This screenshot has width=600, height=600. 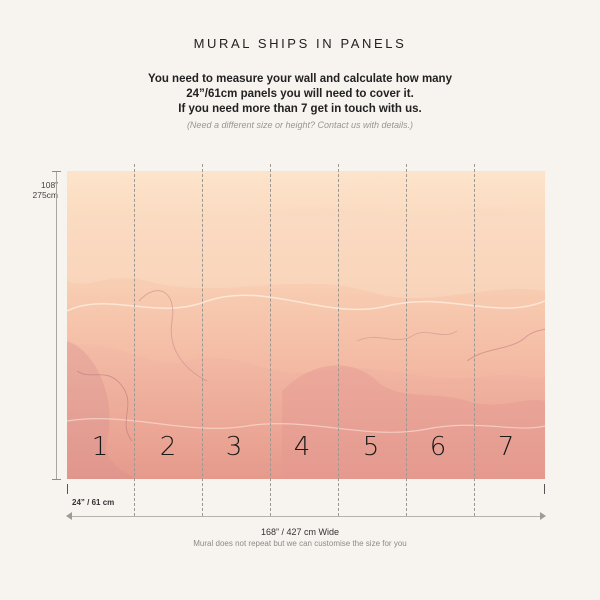 What do you see at coordinates (543, 516) in the screenshot?
I see `arrow-right-icon` at bounding box center [543, 516].